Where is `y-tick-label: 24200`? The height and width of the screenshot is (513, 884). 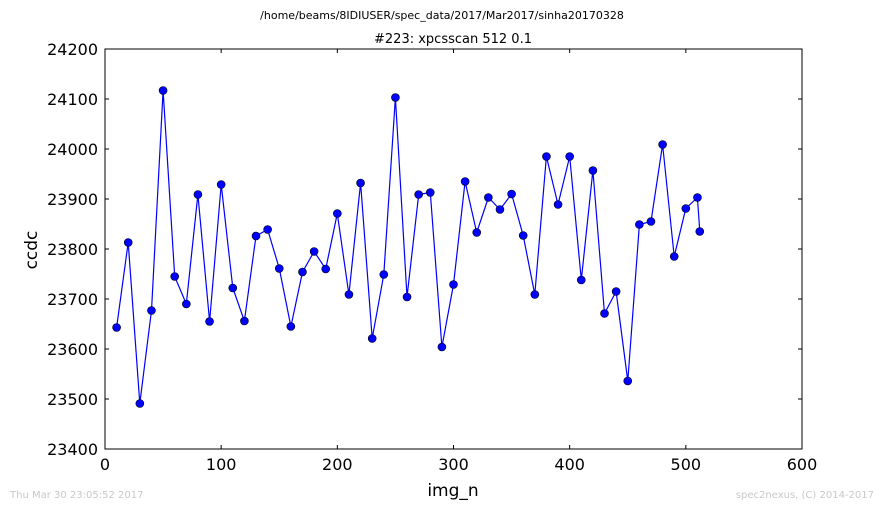 y-tick-label: 24200 is located at coordinates (72, 49).